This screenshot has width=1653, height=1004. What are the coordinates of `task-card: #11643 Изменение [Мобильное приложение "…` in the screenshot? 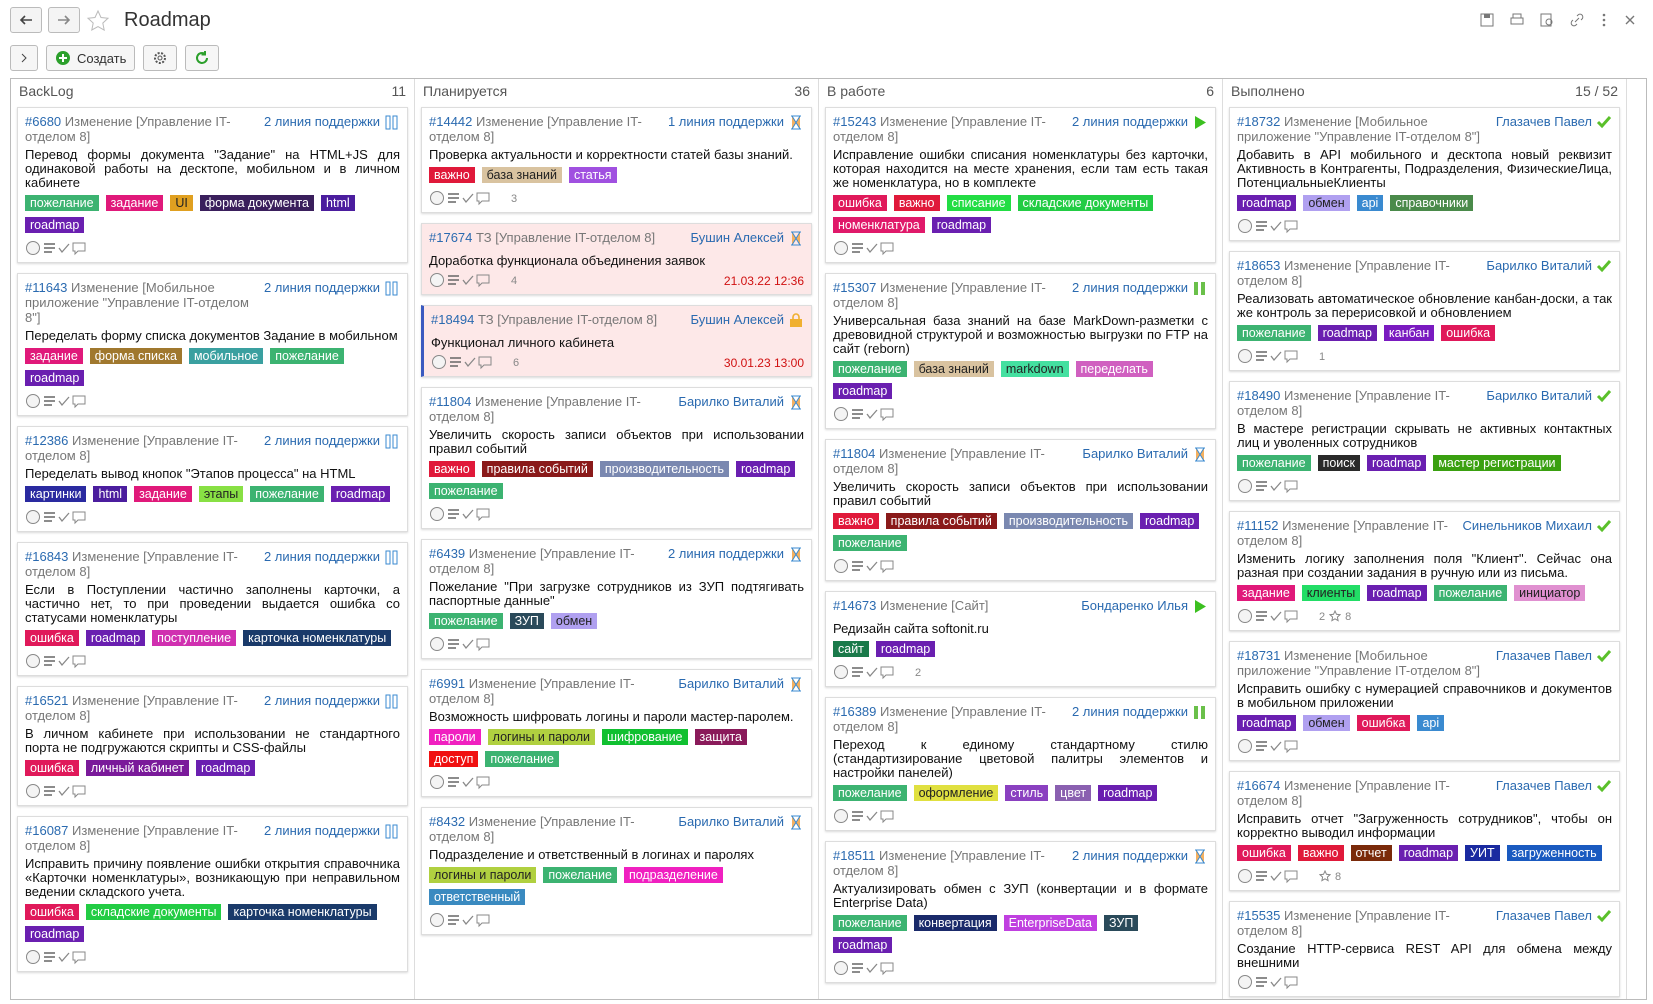 It's located at (212, 344).